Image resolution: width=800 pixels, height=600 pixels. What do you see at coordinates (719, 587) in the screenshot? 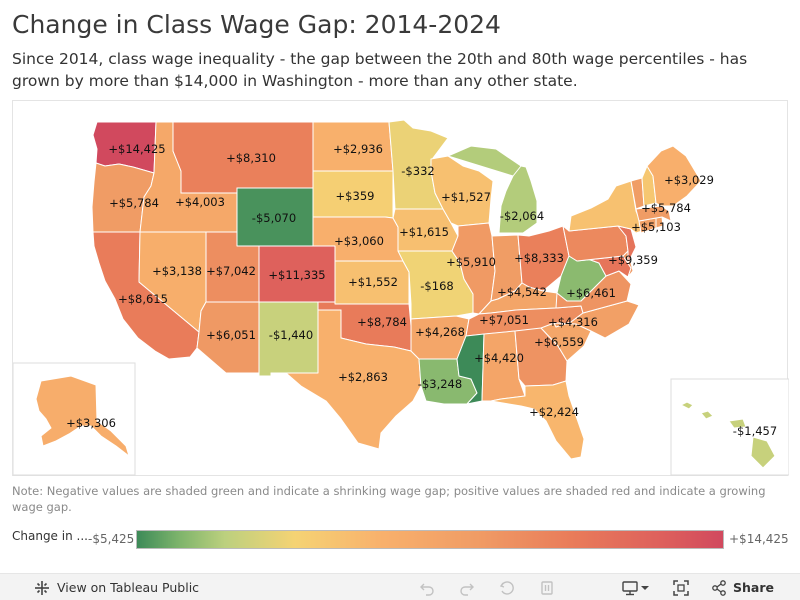
I see `share-icon` at bounding box center [719, 587].